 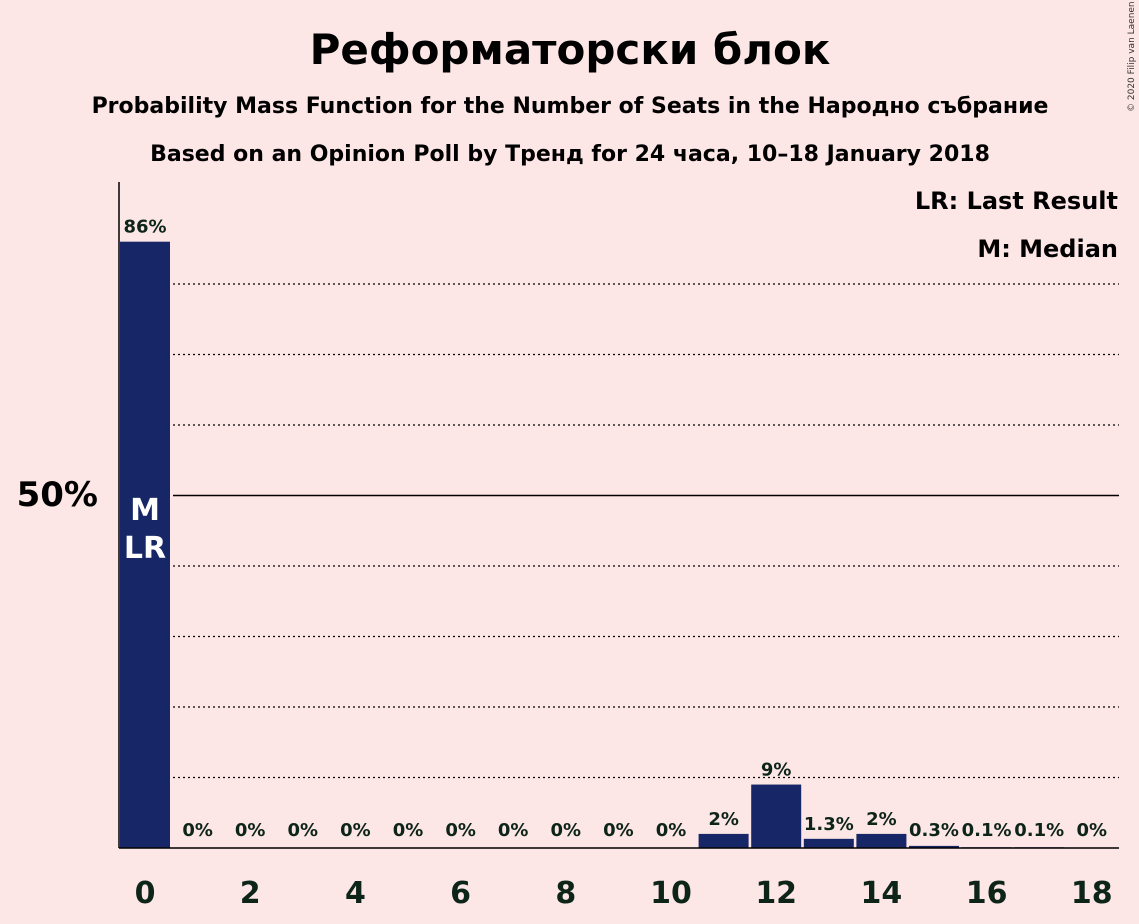 What do you see at coordinates (618, 830) in the screenshot?
I see `data-label-9: 0%` at bounding box center [618, 830].